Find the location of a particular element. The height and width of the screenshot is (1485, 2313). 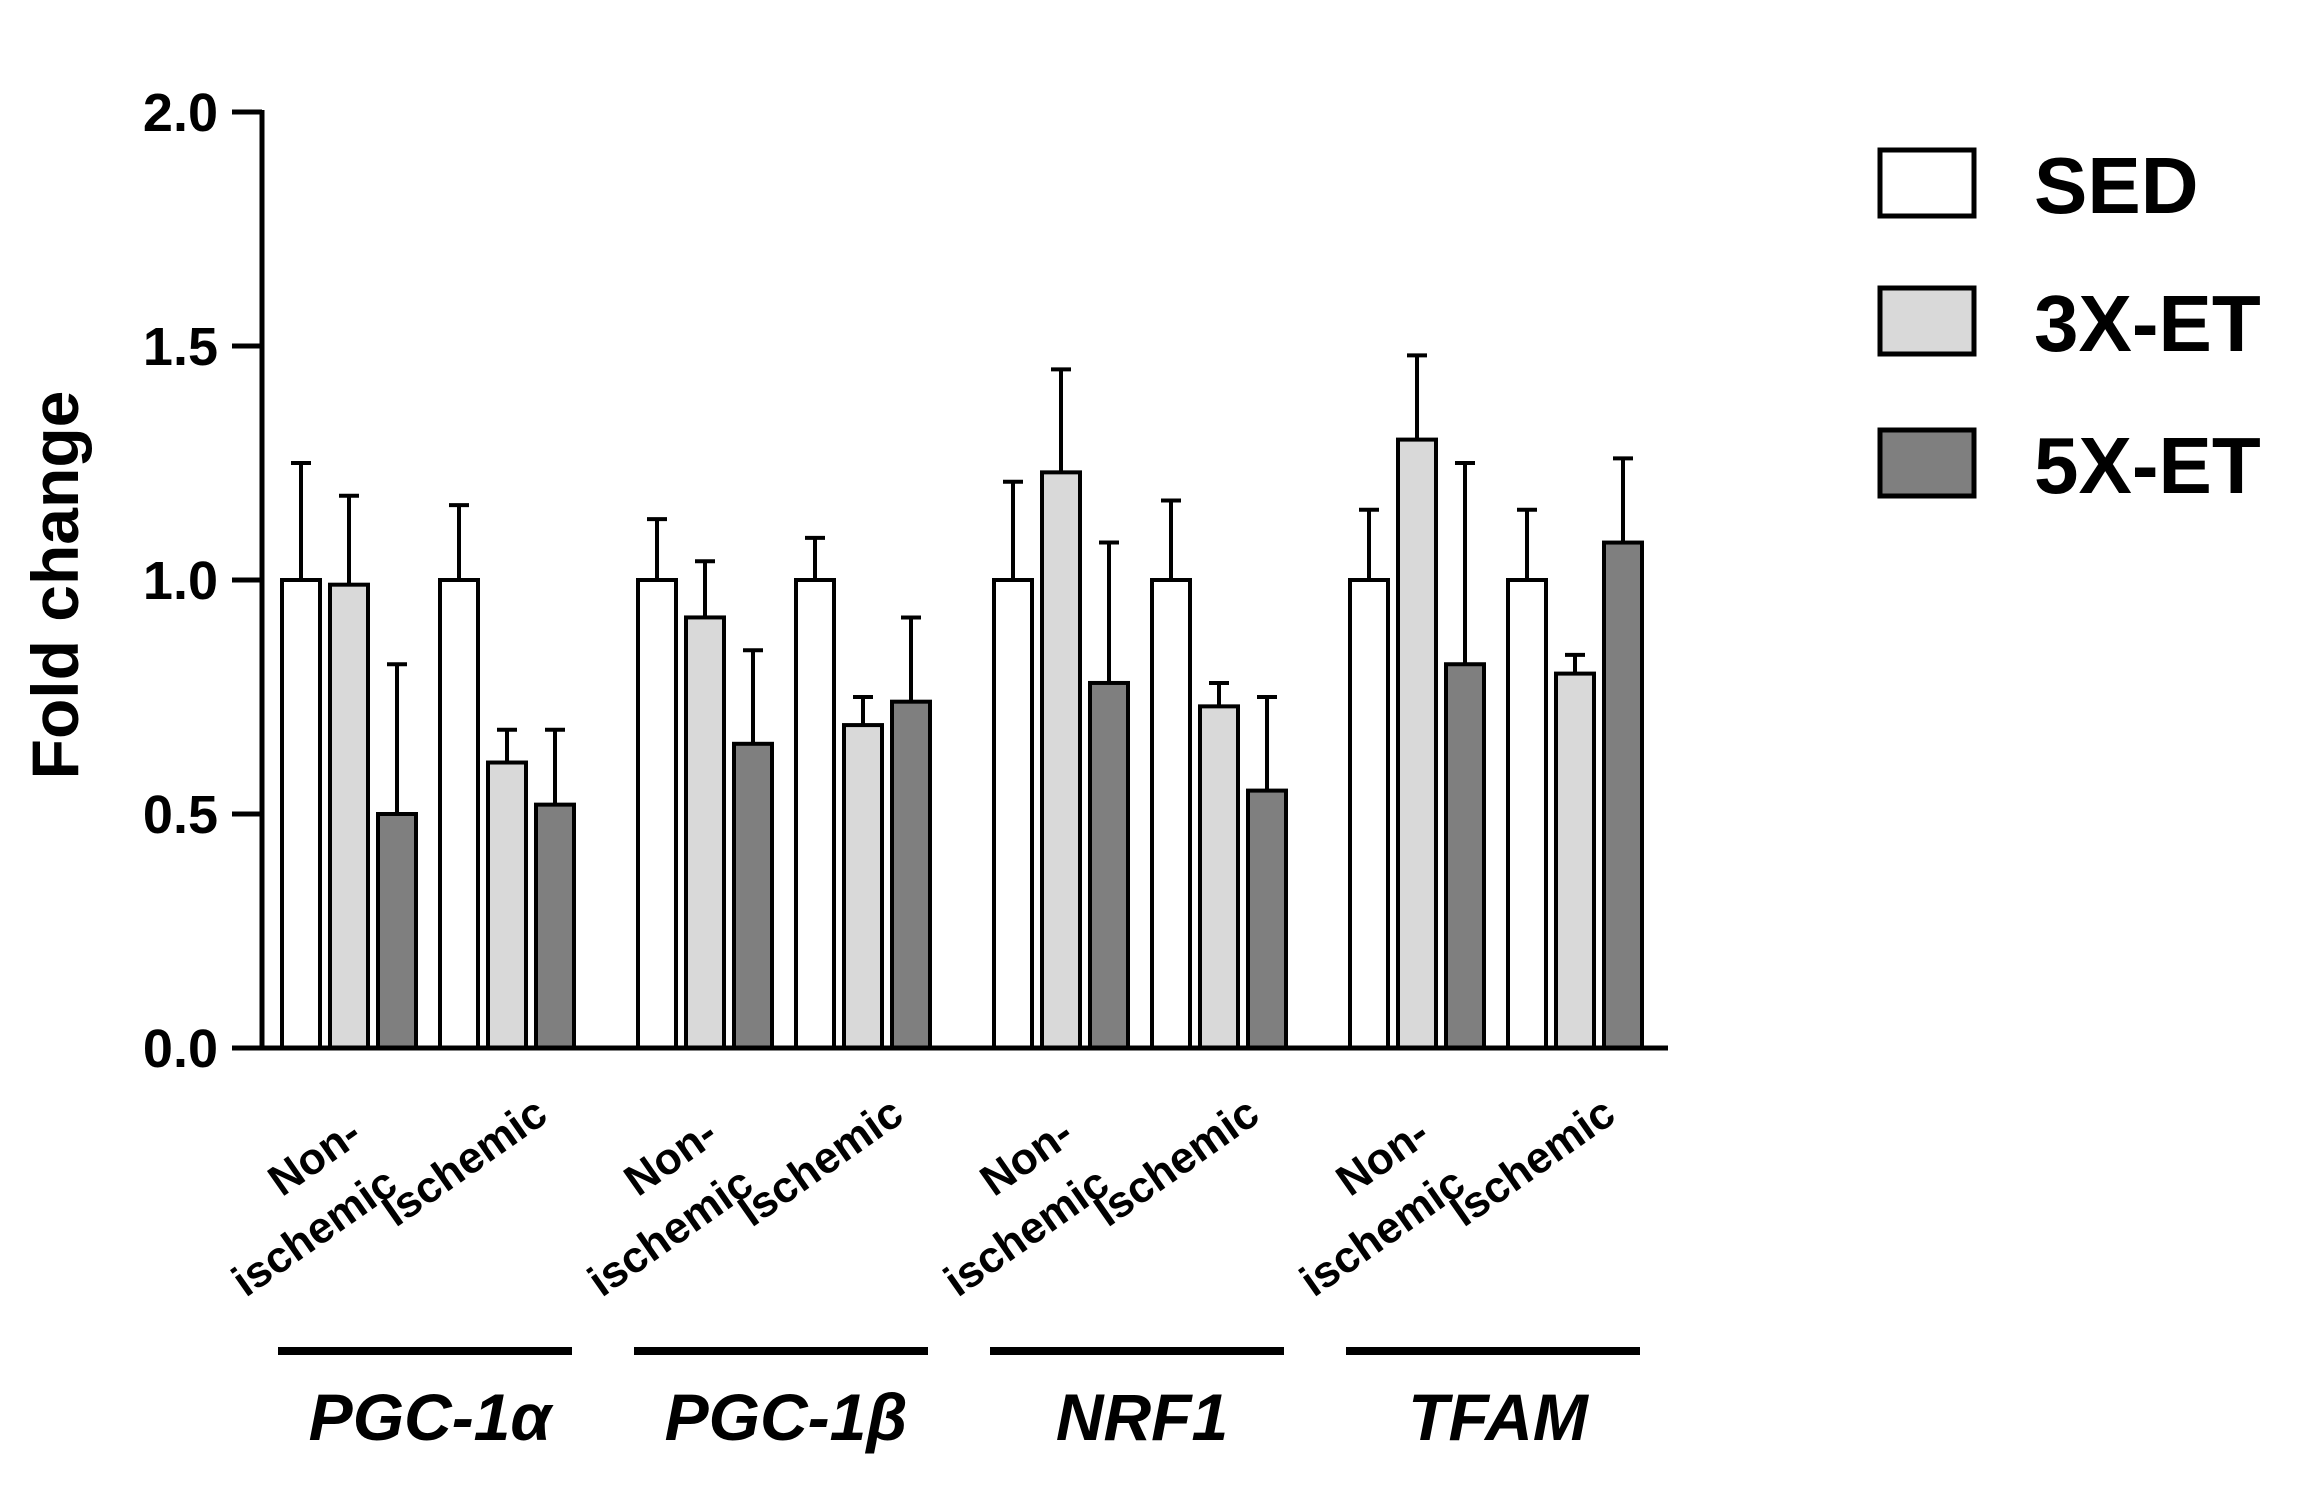

legend: SED 3X-ET 5X-ET is located at coordinates (2069, 325).